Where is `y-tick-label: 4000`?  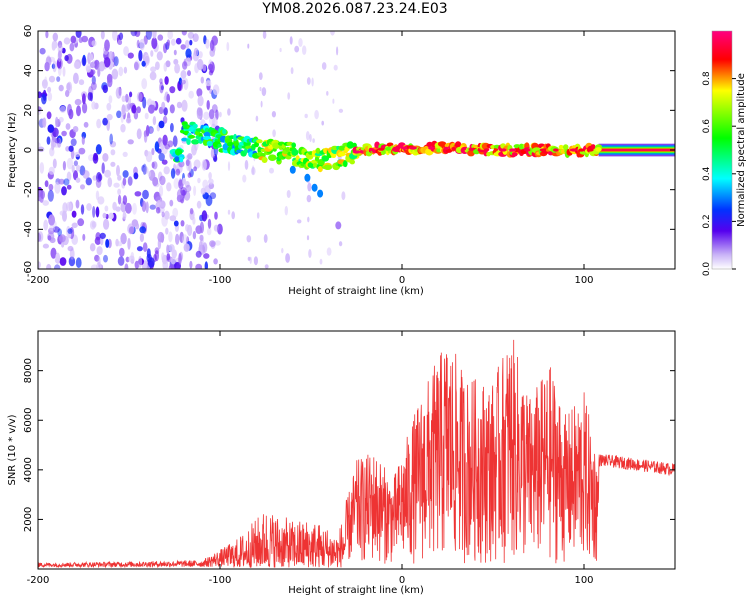
y-tick-label: 4000 is located at coordinates (28, 469).